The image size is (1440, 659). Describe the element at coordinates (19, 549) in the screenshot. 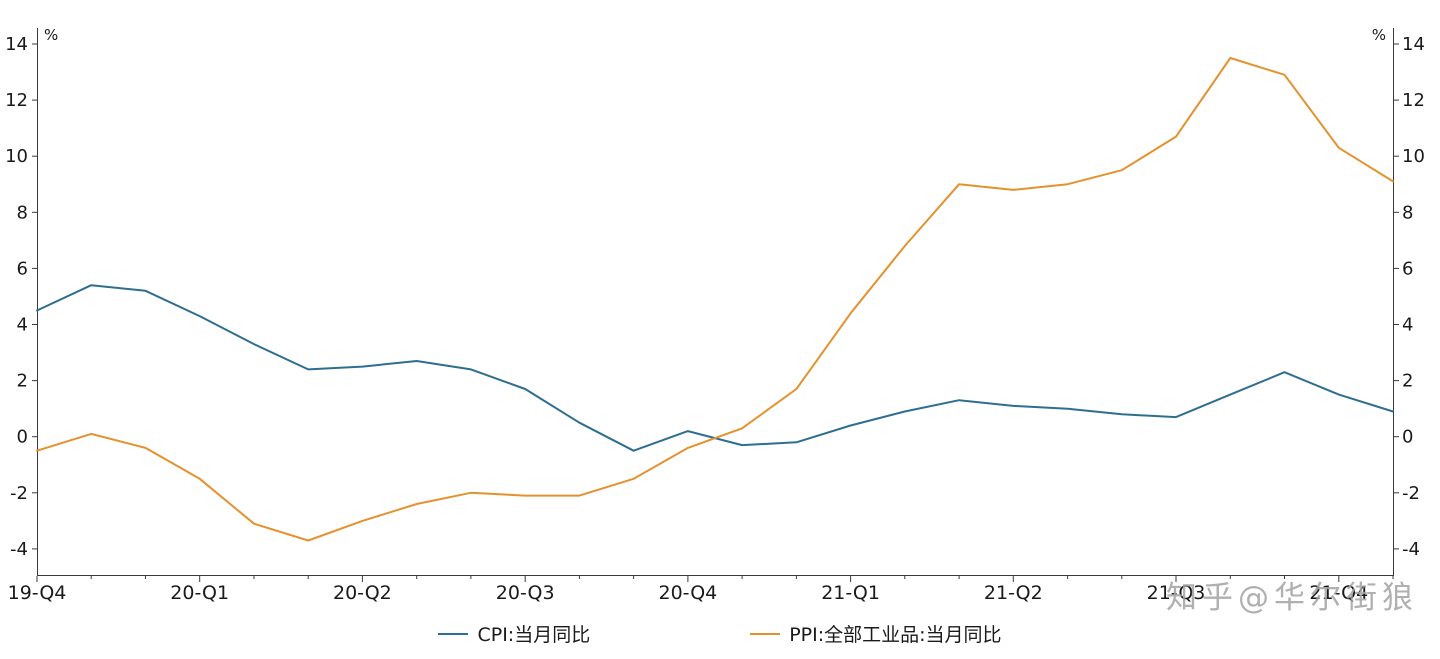

I see `y-tick-label-left: -4` at that location.